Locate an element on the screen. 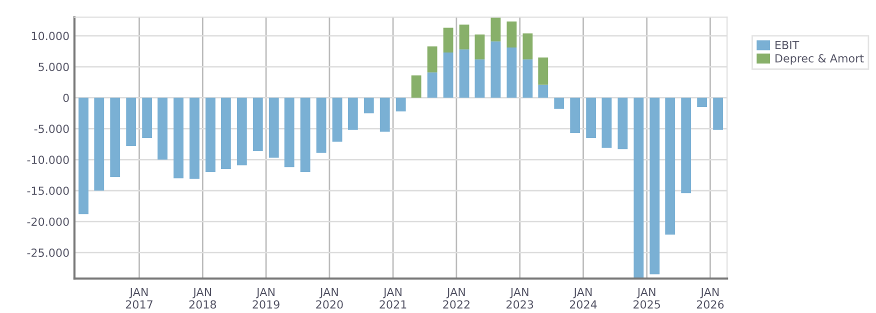  x-tick-label: JAN 2021 is located at coordinates (393, 298).